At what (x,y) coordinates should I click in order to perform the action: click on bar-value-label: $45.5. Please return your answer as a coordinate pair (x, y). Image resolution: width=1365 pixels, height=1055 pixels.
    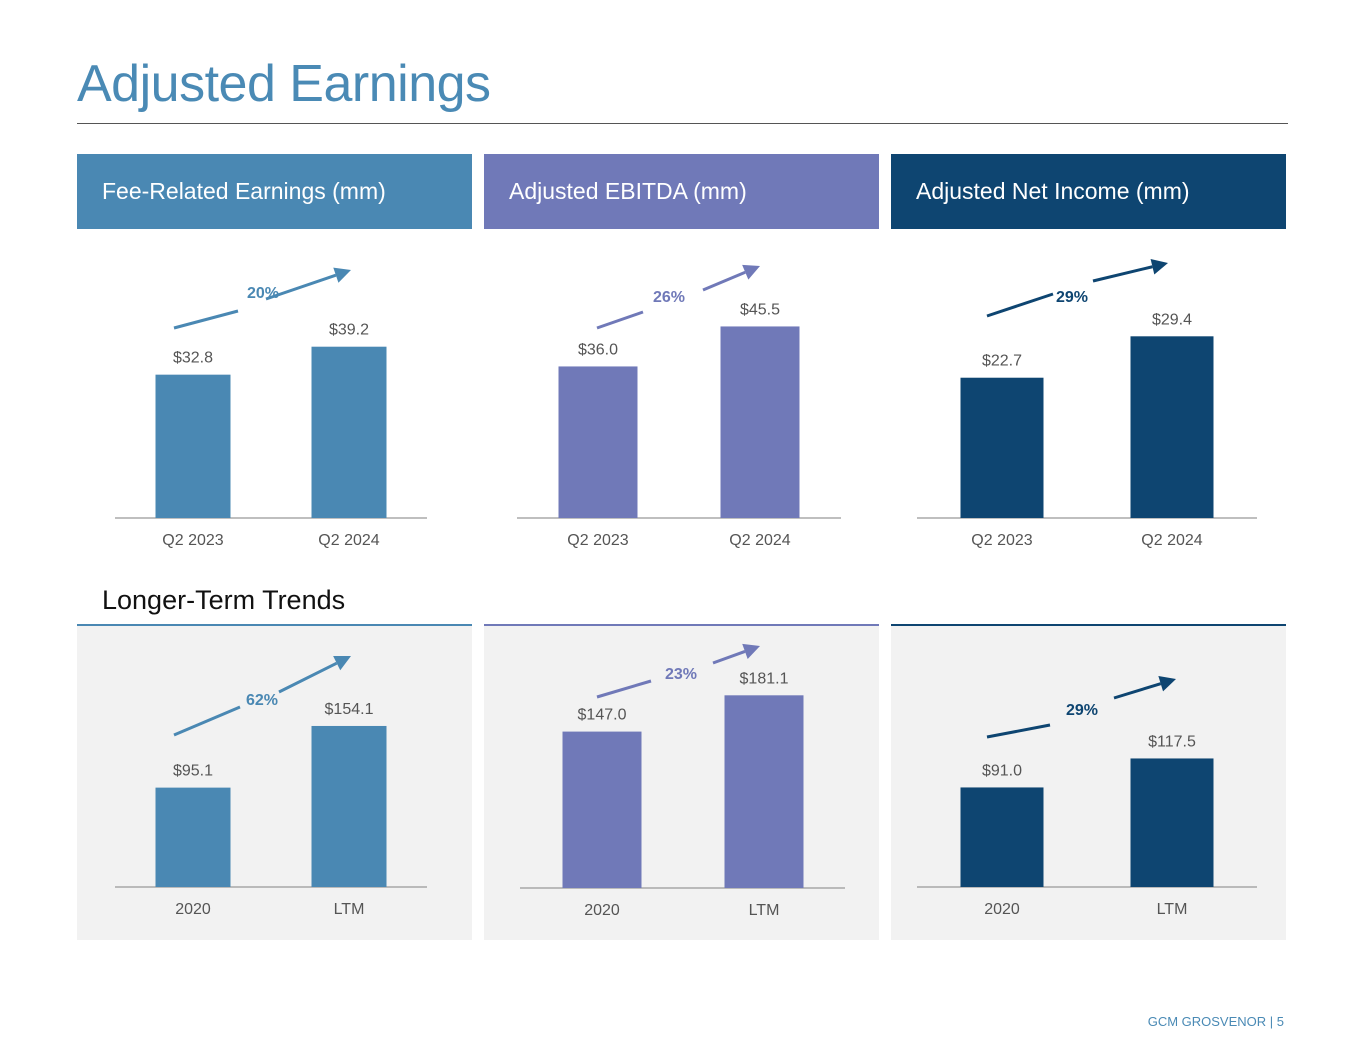
    Looking at the image, I should click on (760, 309).